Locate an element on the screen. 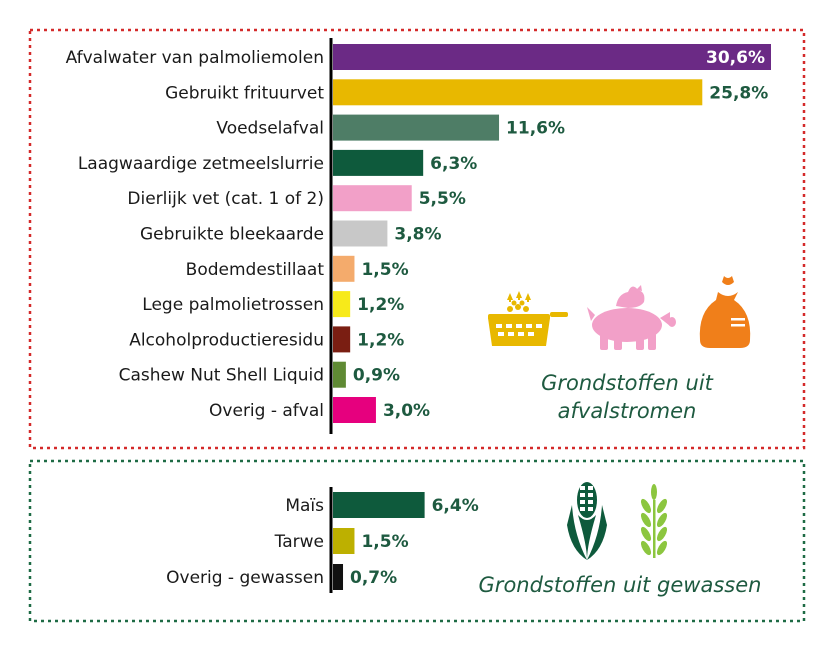 This screenshot has width=830, height=651. crops-bars-group: Maïs 6,4% Tarwe 1,5% Overig - gewassen 0,7% is located at coordinates (322, 541).